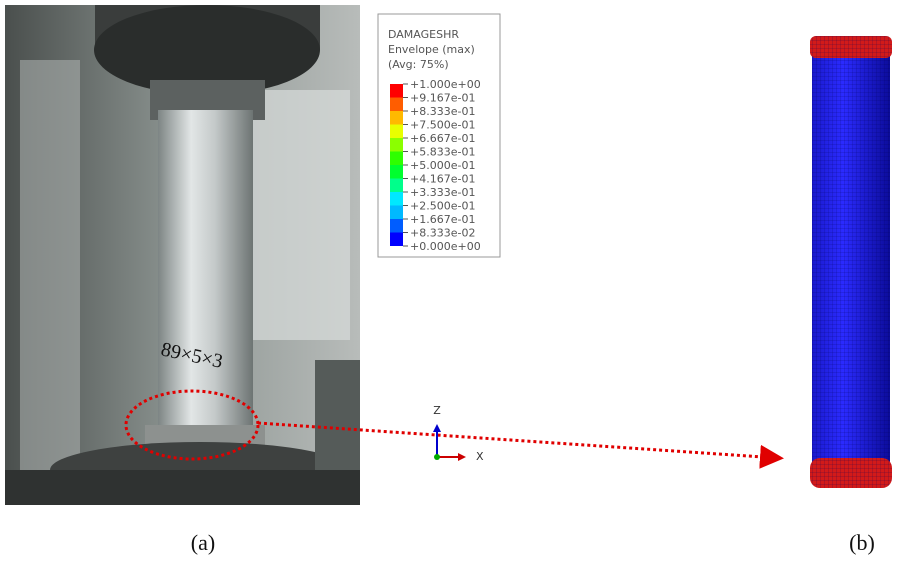 This screenshot has width=898, height=570. What do you see at coordinates (442, 165) in the screenshot?
I see `legend-label: +5.000e-01` at bounding box center [442, 165].